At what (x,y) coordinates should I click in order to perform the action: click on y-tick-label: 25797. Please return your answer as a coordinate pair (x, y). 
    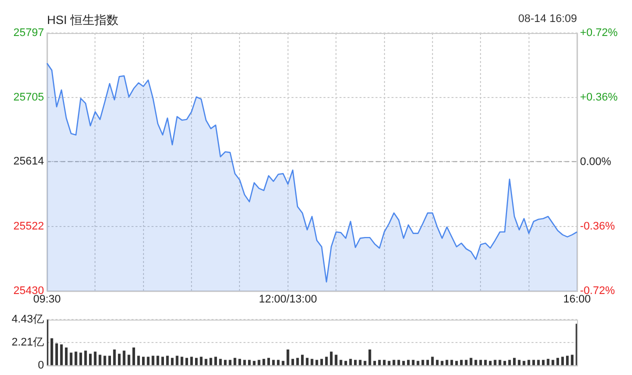
    Looking at the image, I should click on (28, 33).